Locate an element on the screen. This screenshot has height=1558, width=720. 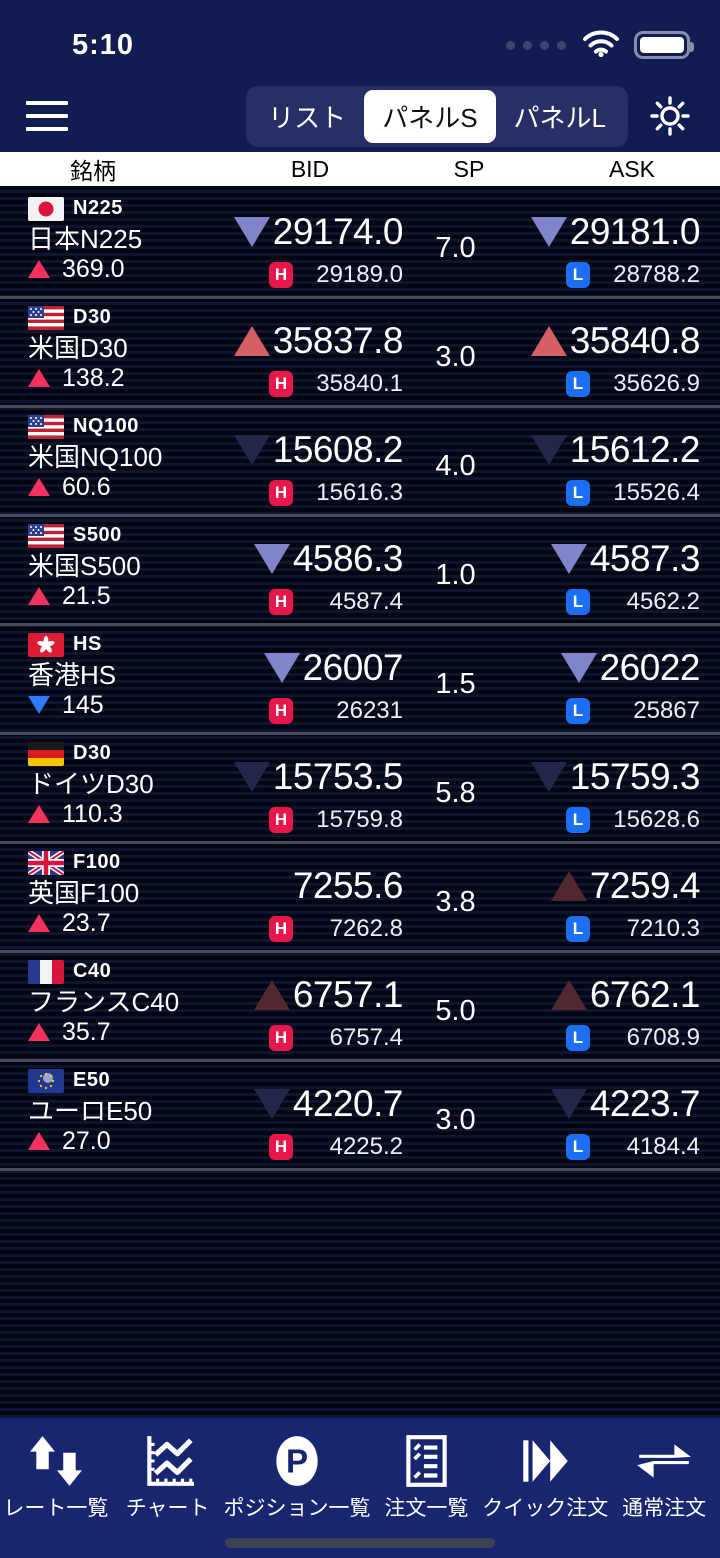
home-indicator is located at coordinates (360, 1543).